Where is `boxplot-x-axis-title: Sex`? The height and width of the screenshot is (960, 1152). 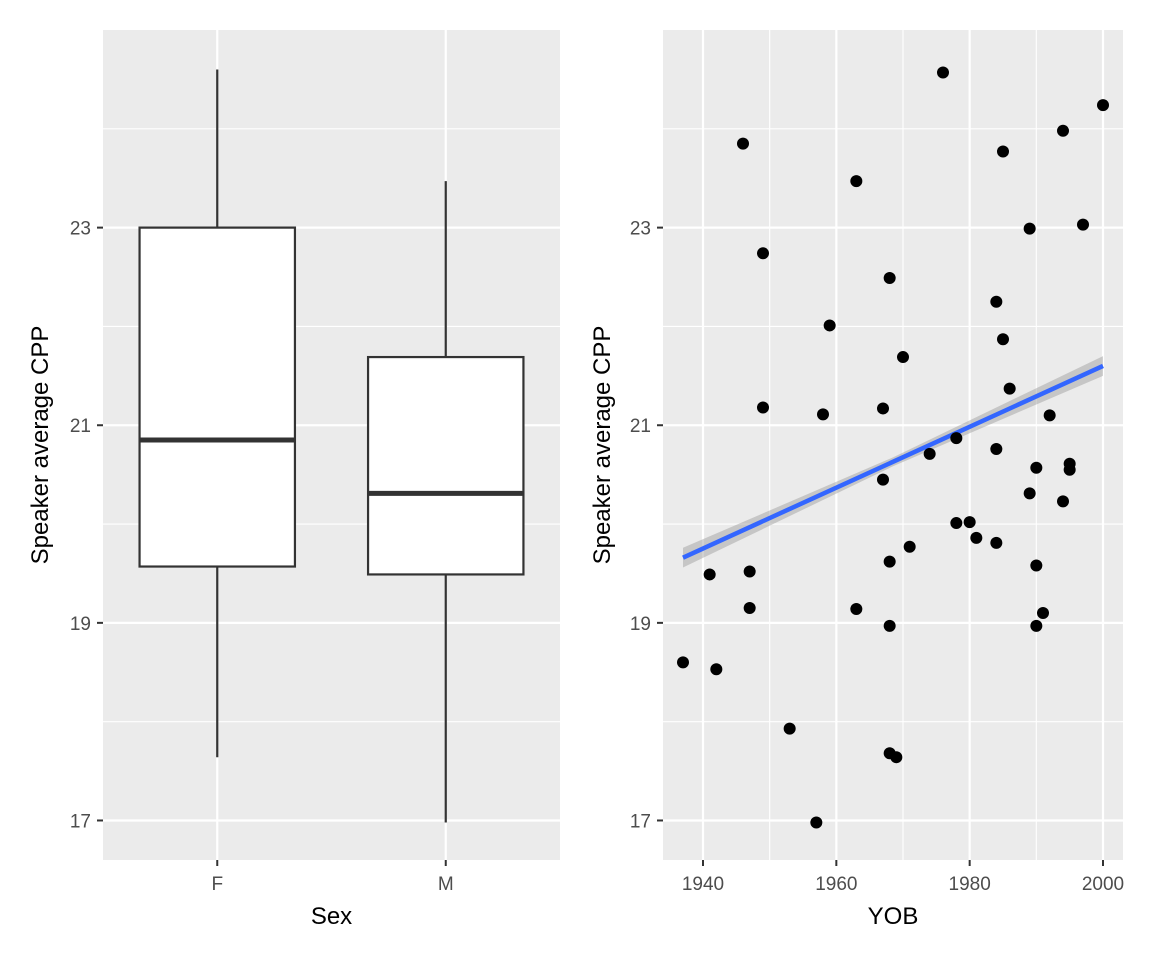
boxplot-x-axis-title: Sex is located at coordinates (331, 916).